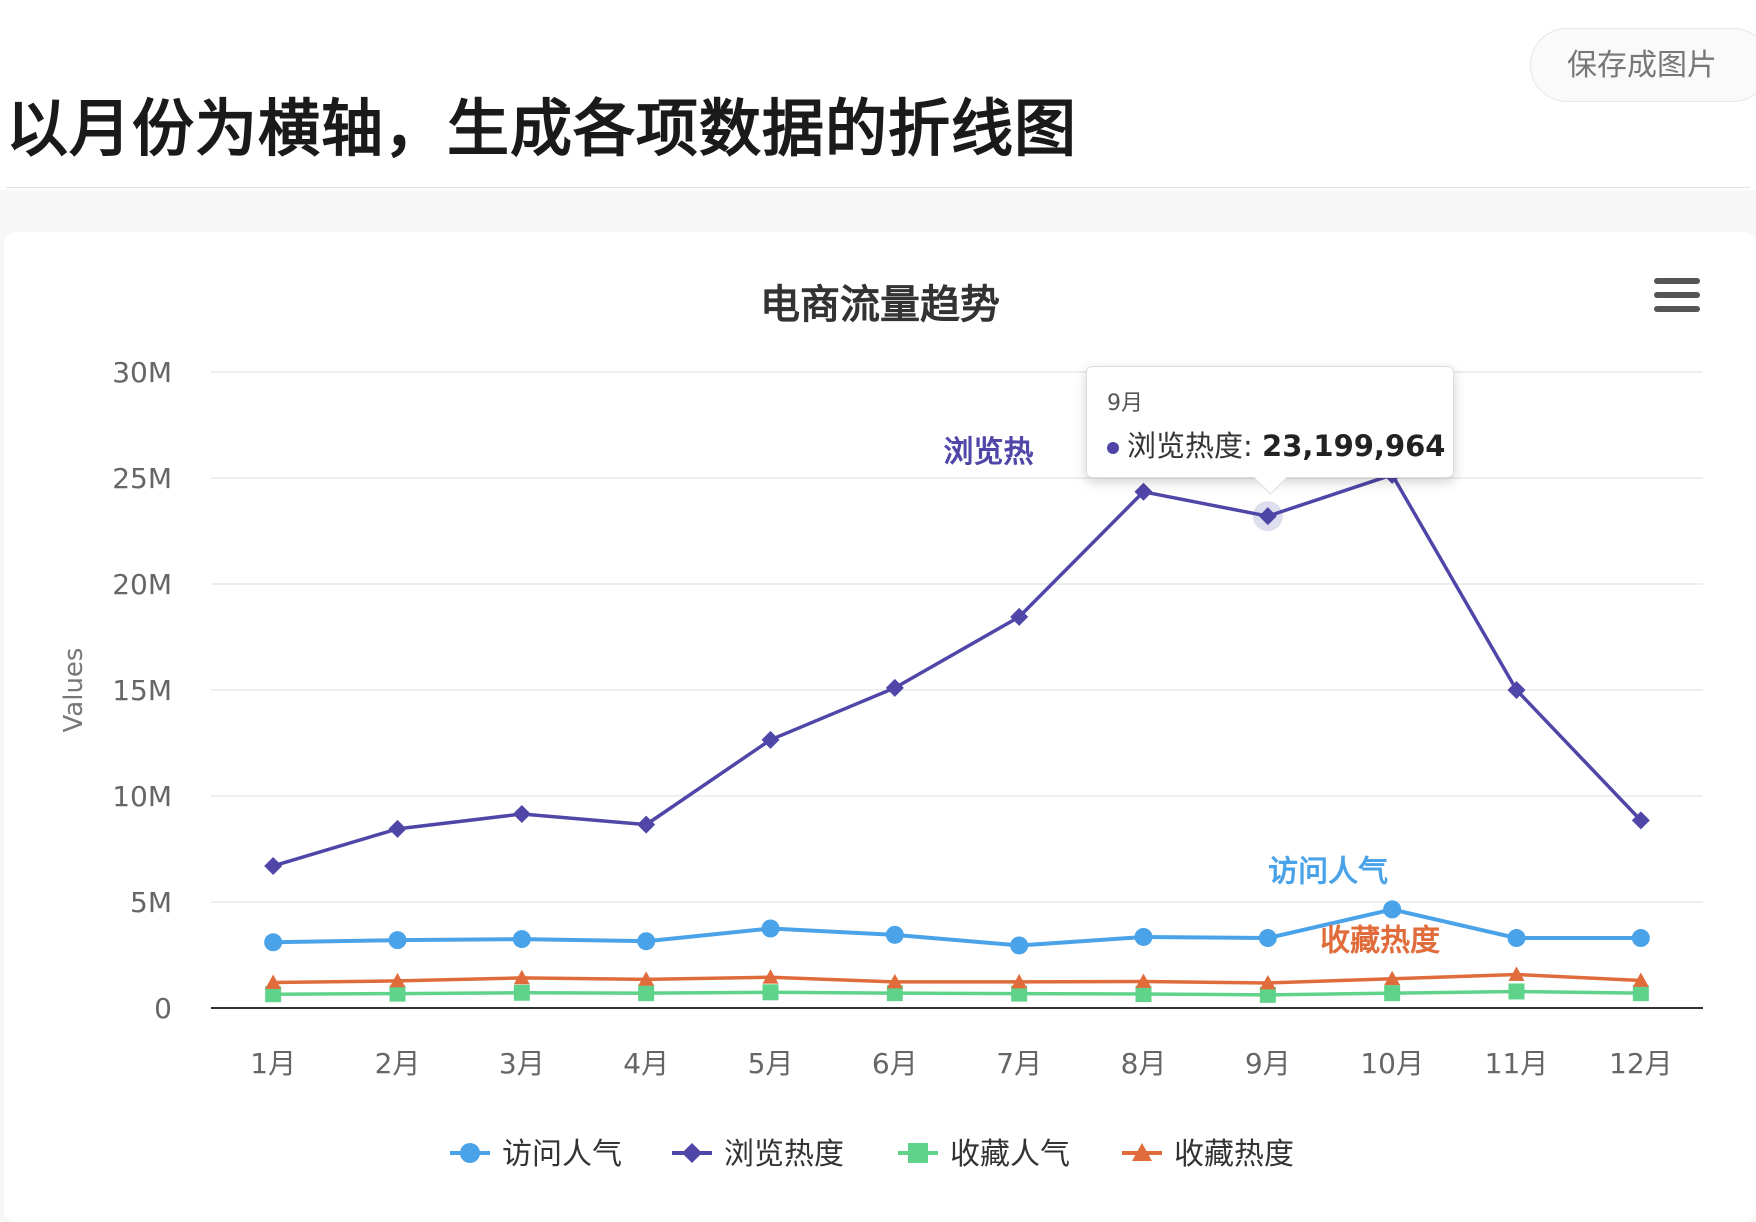  Describe the element at coordinates (1234, 1154) in the screenshot. I see `legend-label: 收藏热度` at that location.